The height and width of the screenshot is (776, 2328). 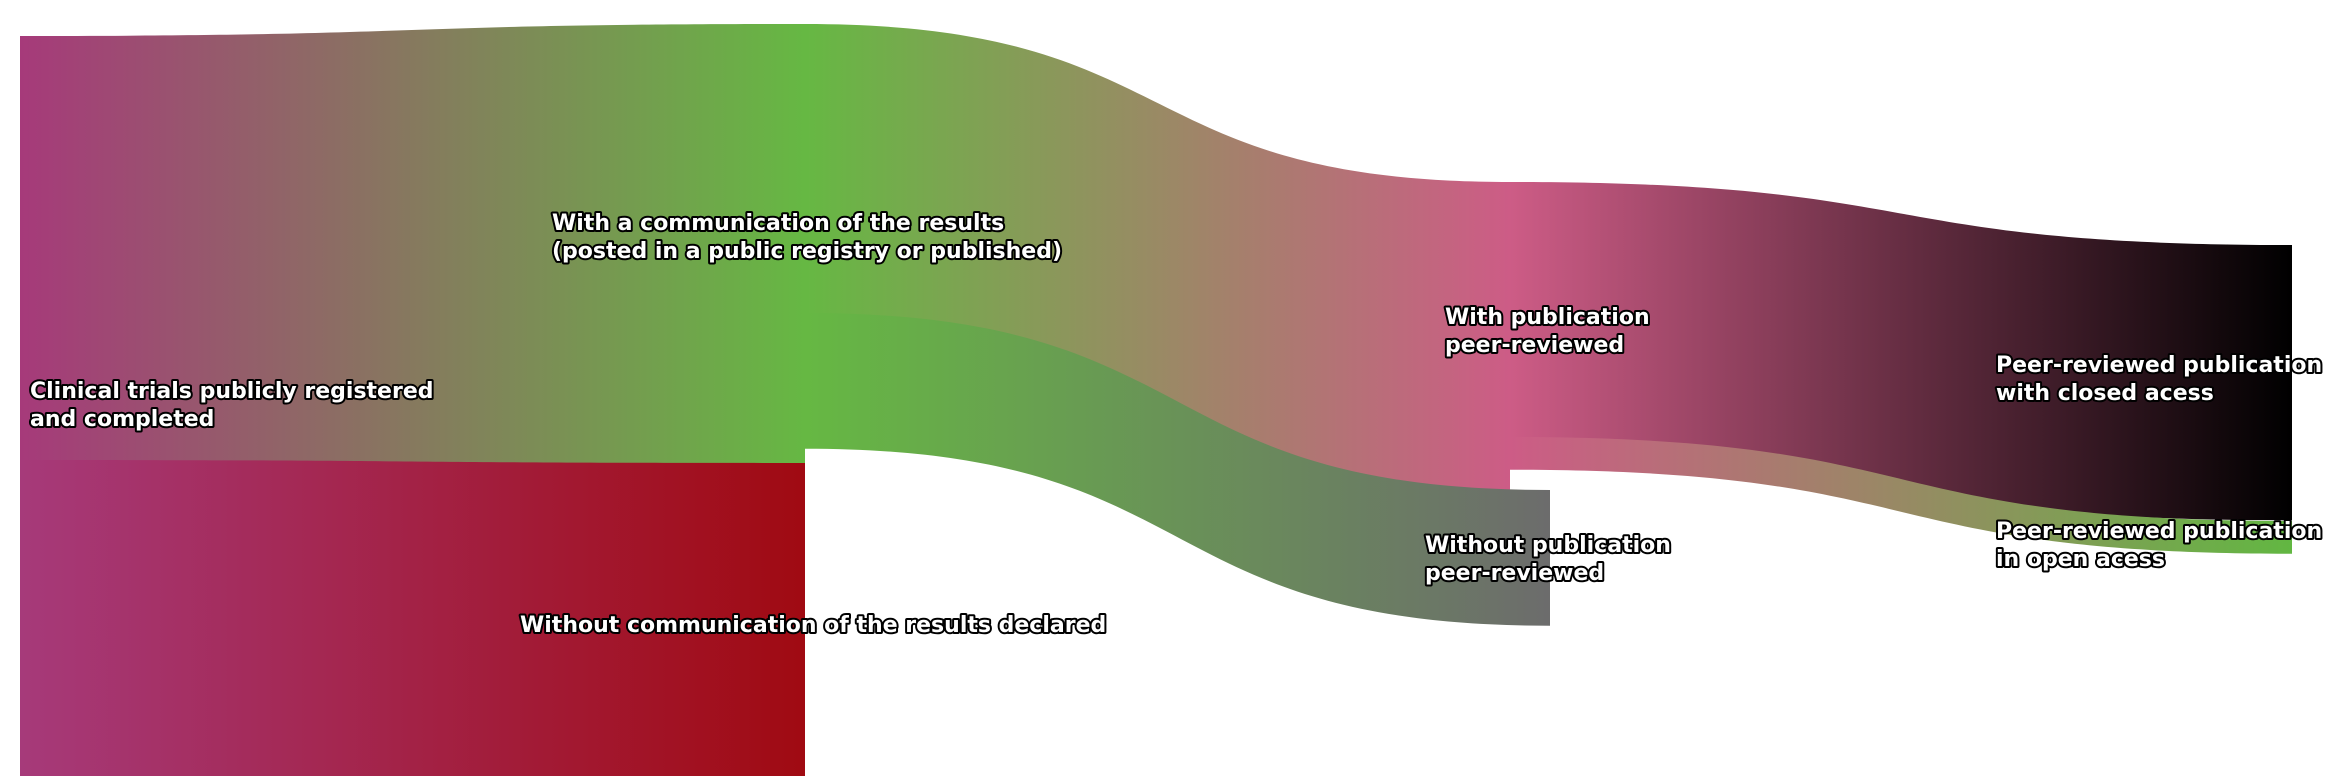 I want to click on node-label-line: Without publication, so click(x=1548, y=545).